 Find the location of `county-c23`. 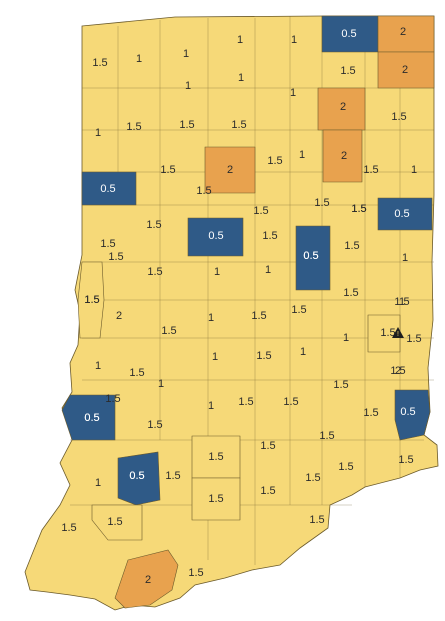

county-c23 is located at coordinates (342, 156).